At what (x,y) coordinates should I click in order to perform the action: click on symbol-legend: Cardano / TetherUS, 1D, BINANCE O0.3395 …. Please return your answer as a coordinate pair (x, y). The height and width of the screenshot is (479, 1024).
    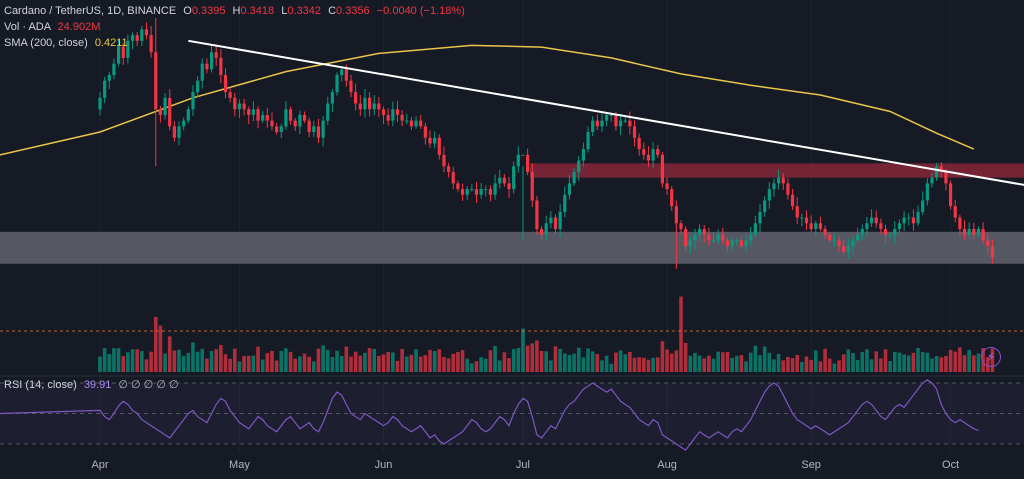
    Looking at the image, I should click on (234, 11).